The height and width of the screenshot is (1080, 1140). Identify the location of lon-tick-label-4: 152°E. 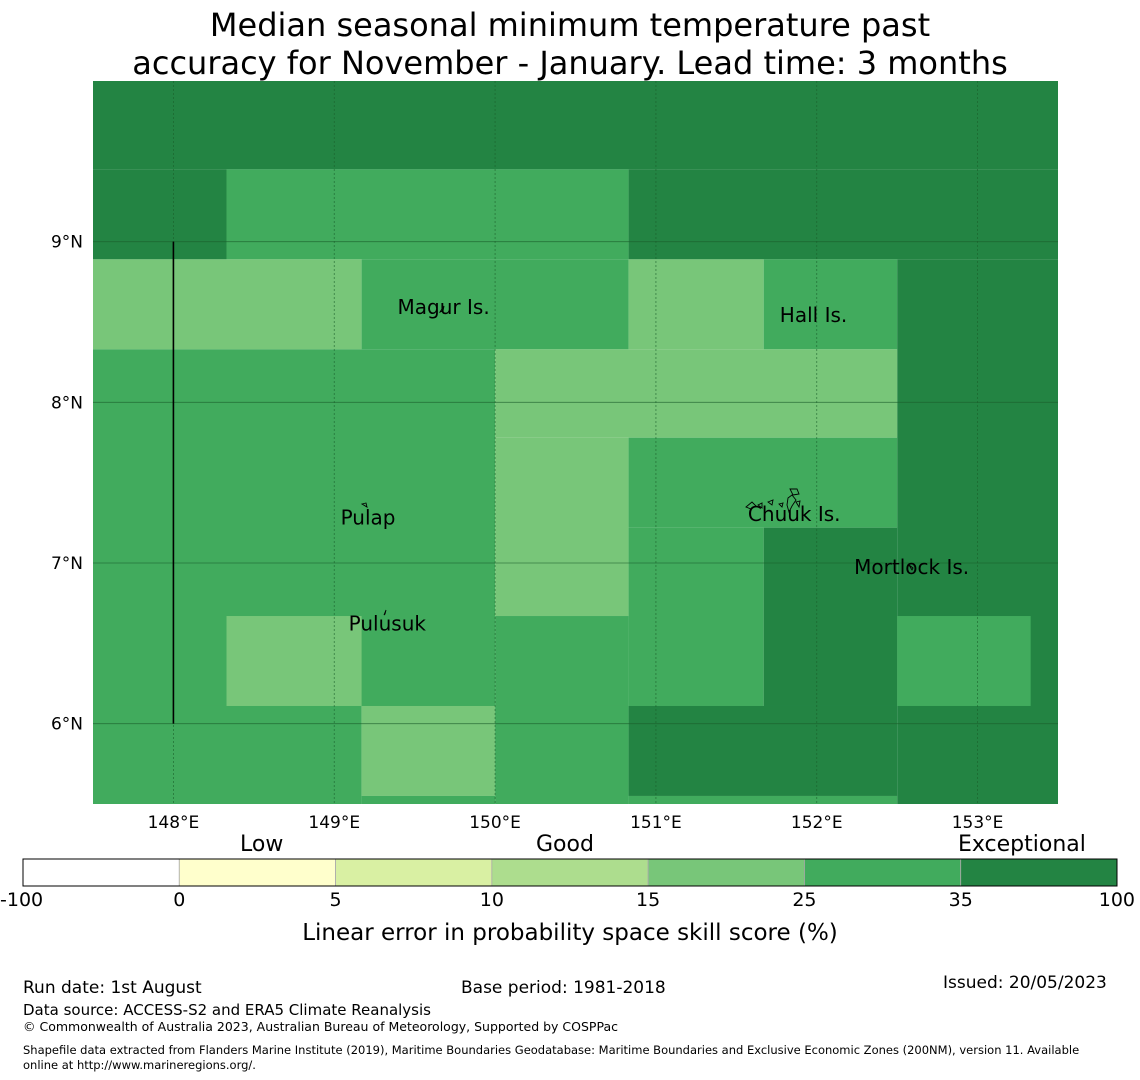
(817, 823).